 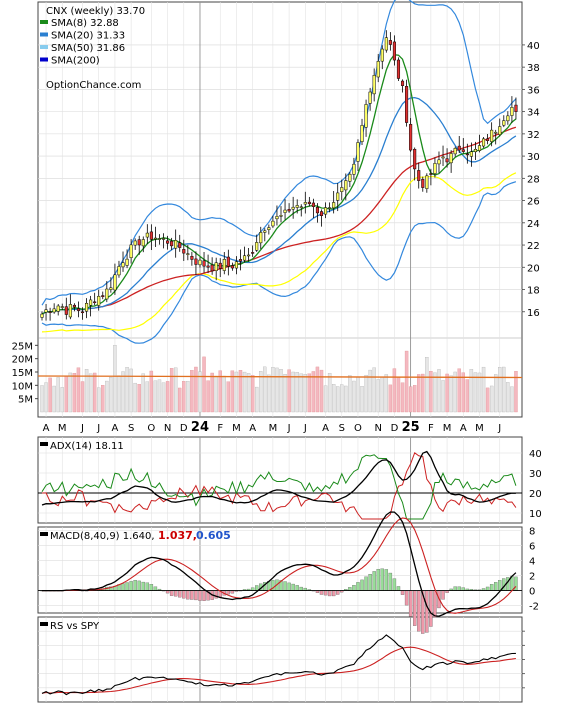 I want to click on rs-legend-swatch, so click(x=44, y=624).